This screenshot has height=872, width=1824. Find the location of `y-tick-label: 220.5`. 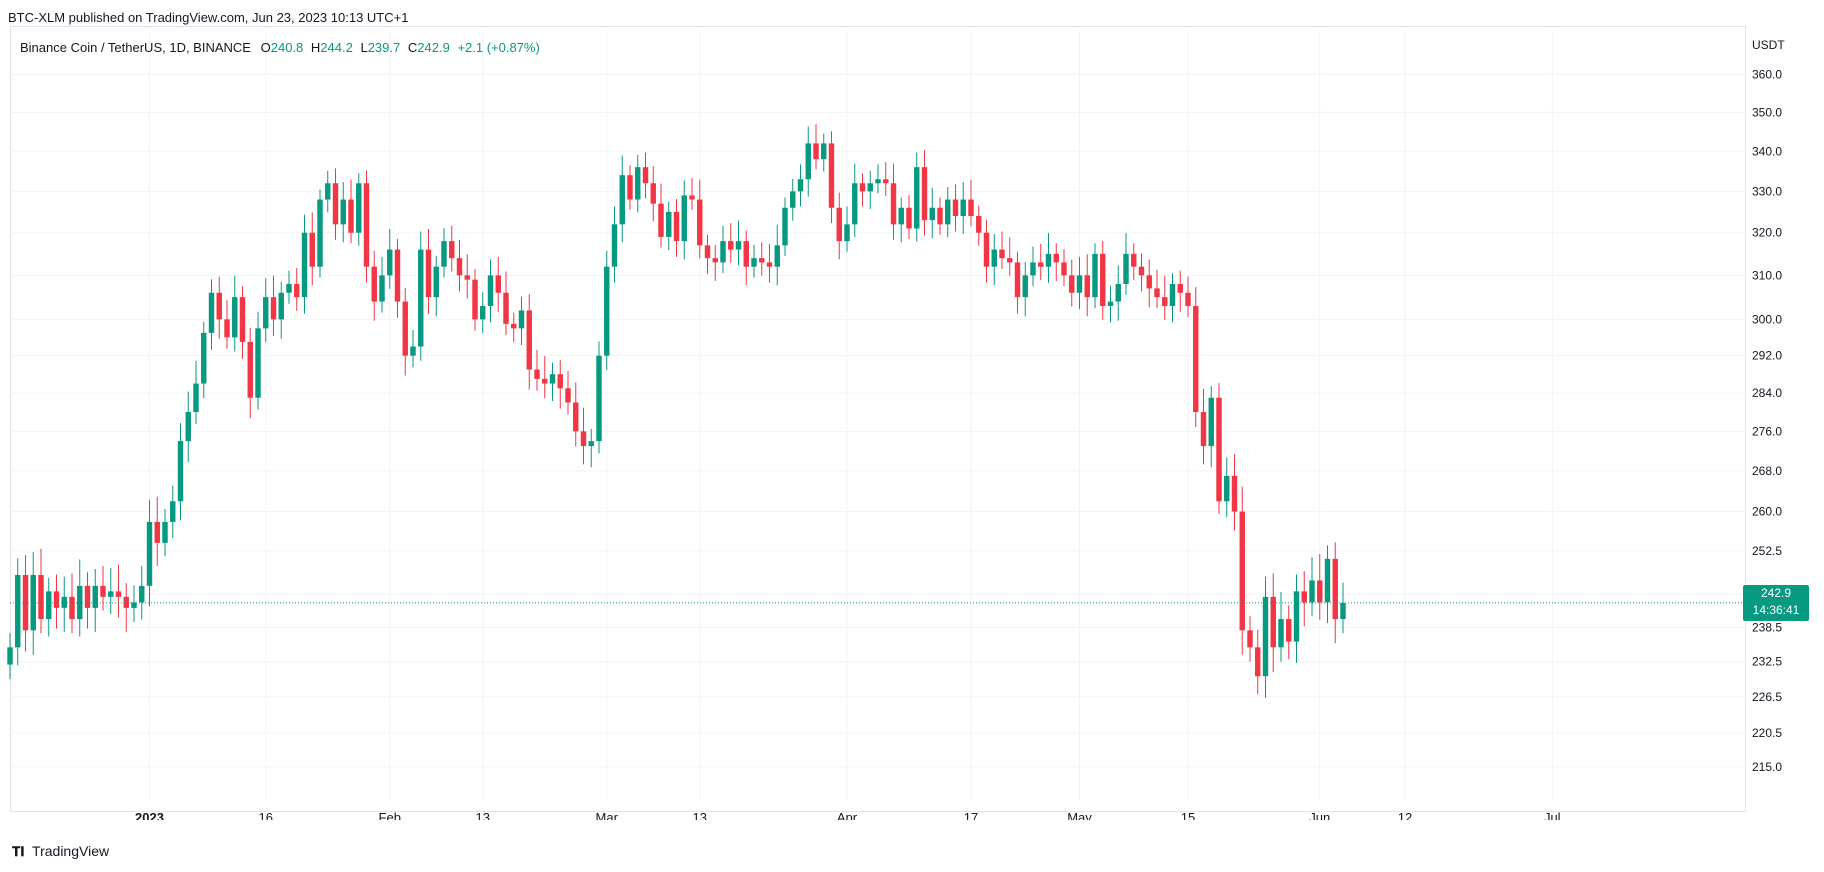

y-tick-label: 220.5 is located at coordinates (1767, 733).